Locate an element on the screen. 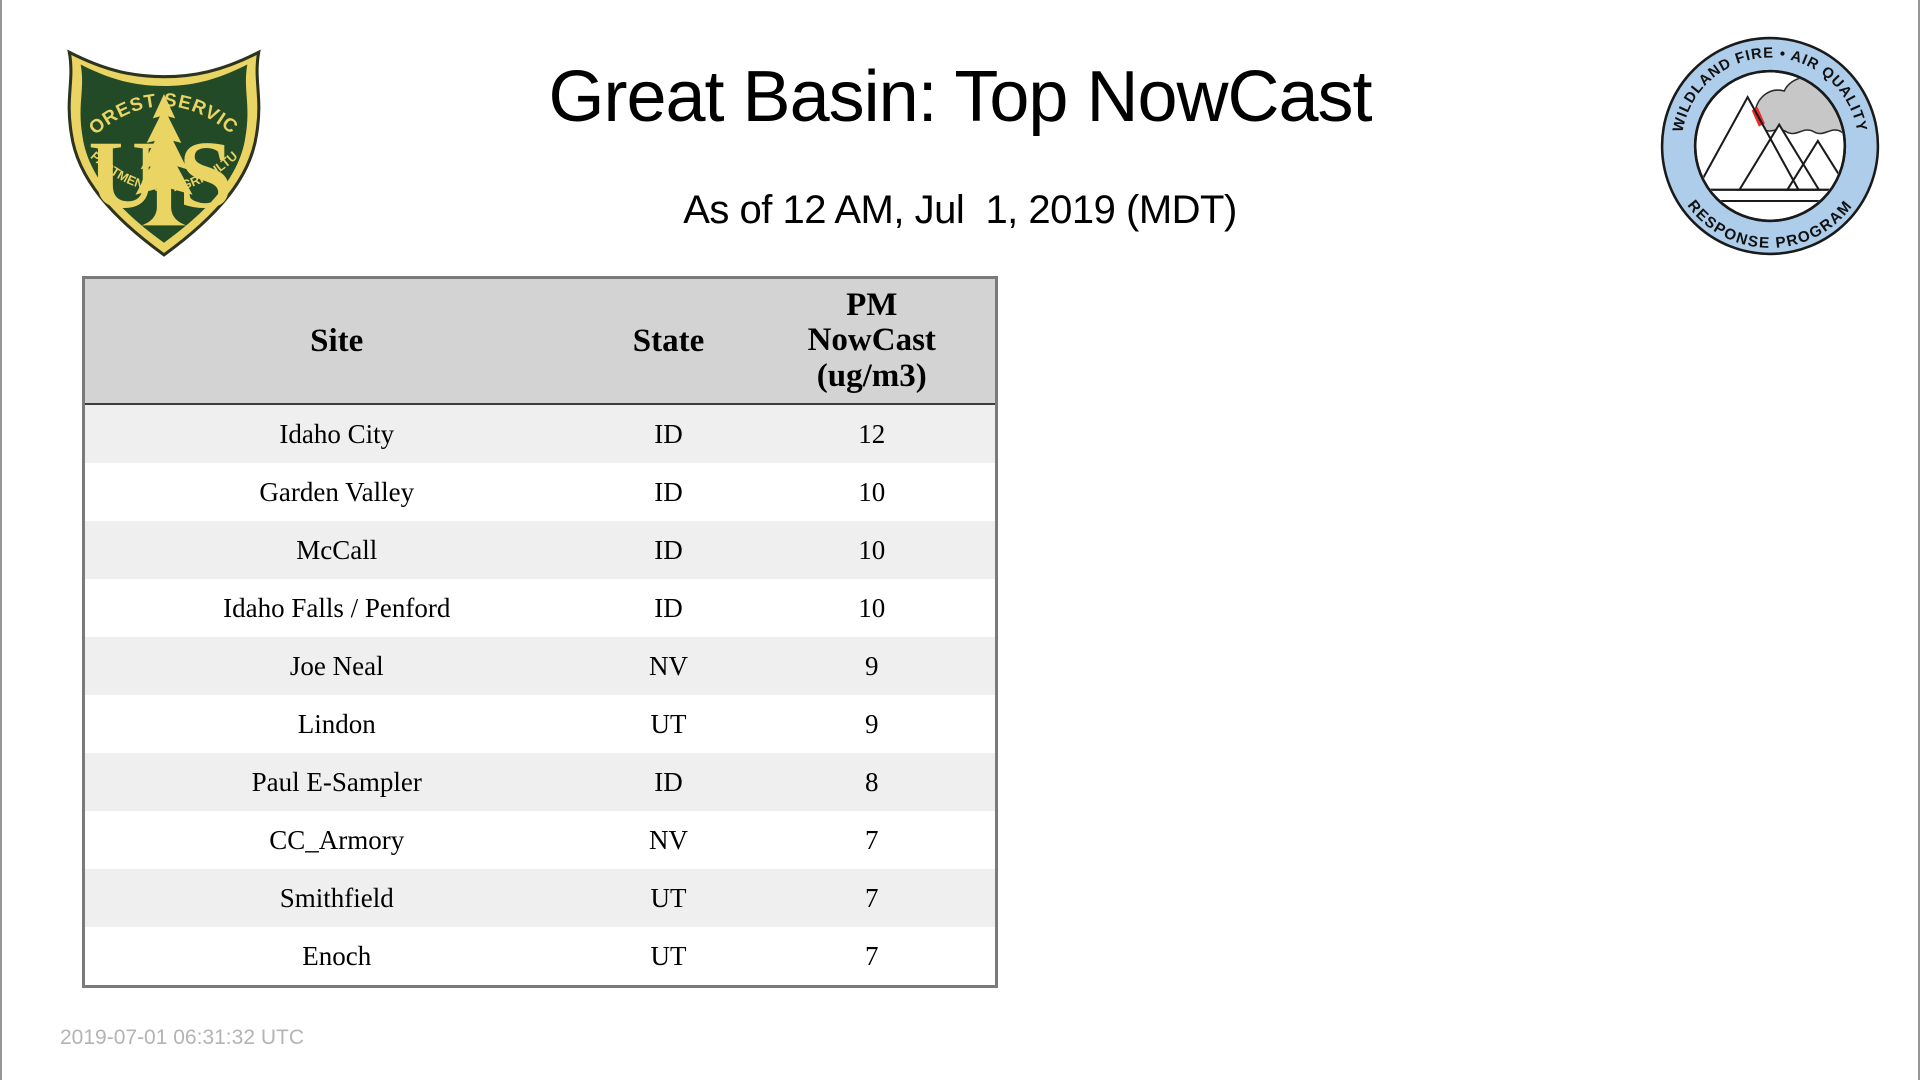  pm-value-cell: 12 is located at coordinates (872, 433).